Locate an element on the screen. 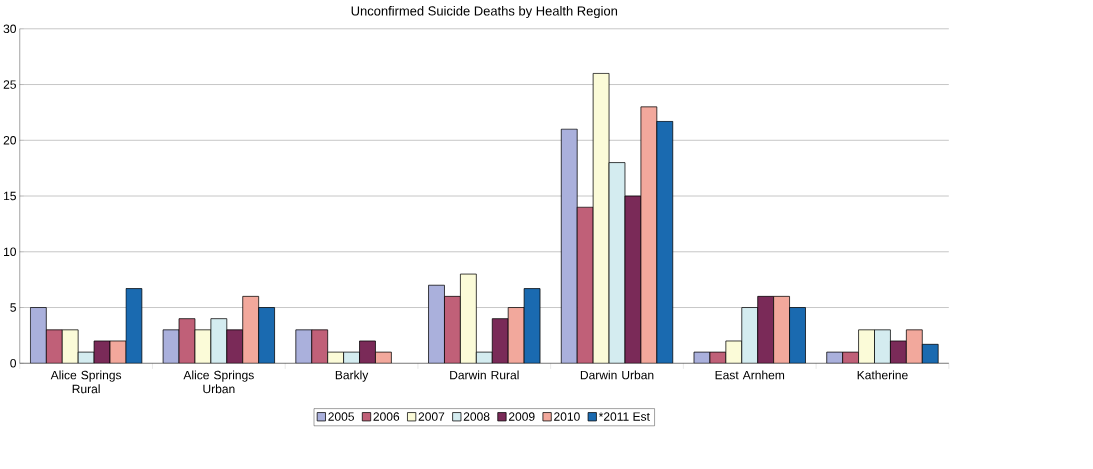  y-tick-label: 0 is located at coordinates (13, 363).